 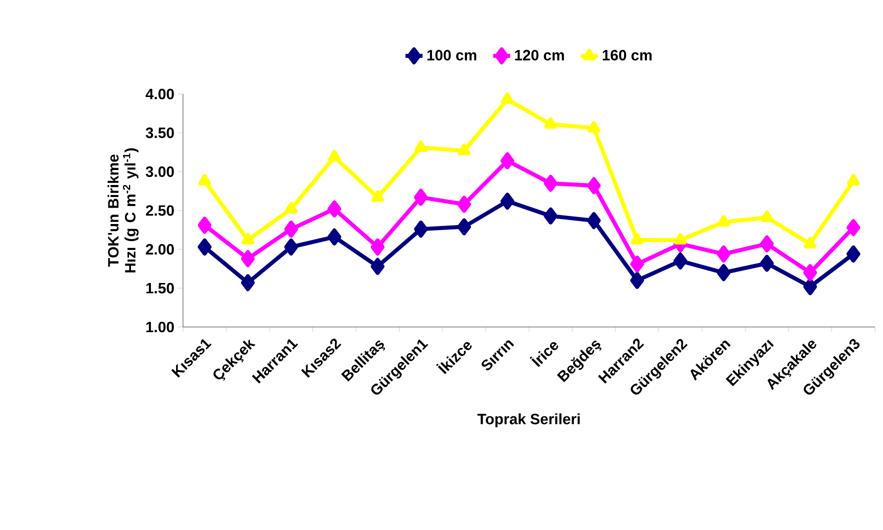 What do you see at coordinates (160, 288) in the screenshot?
I see `y-tick-label: 1.50` at bounding box center [160, 288].